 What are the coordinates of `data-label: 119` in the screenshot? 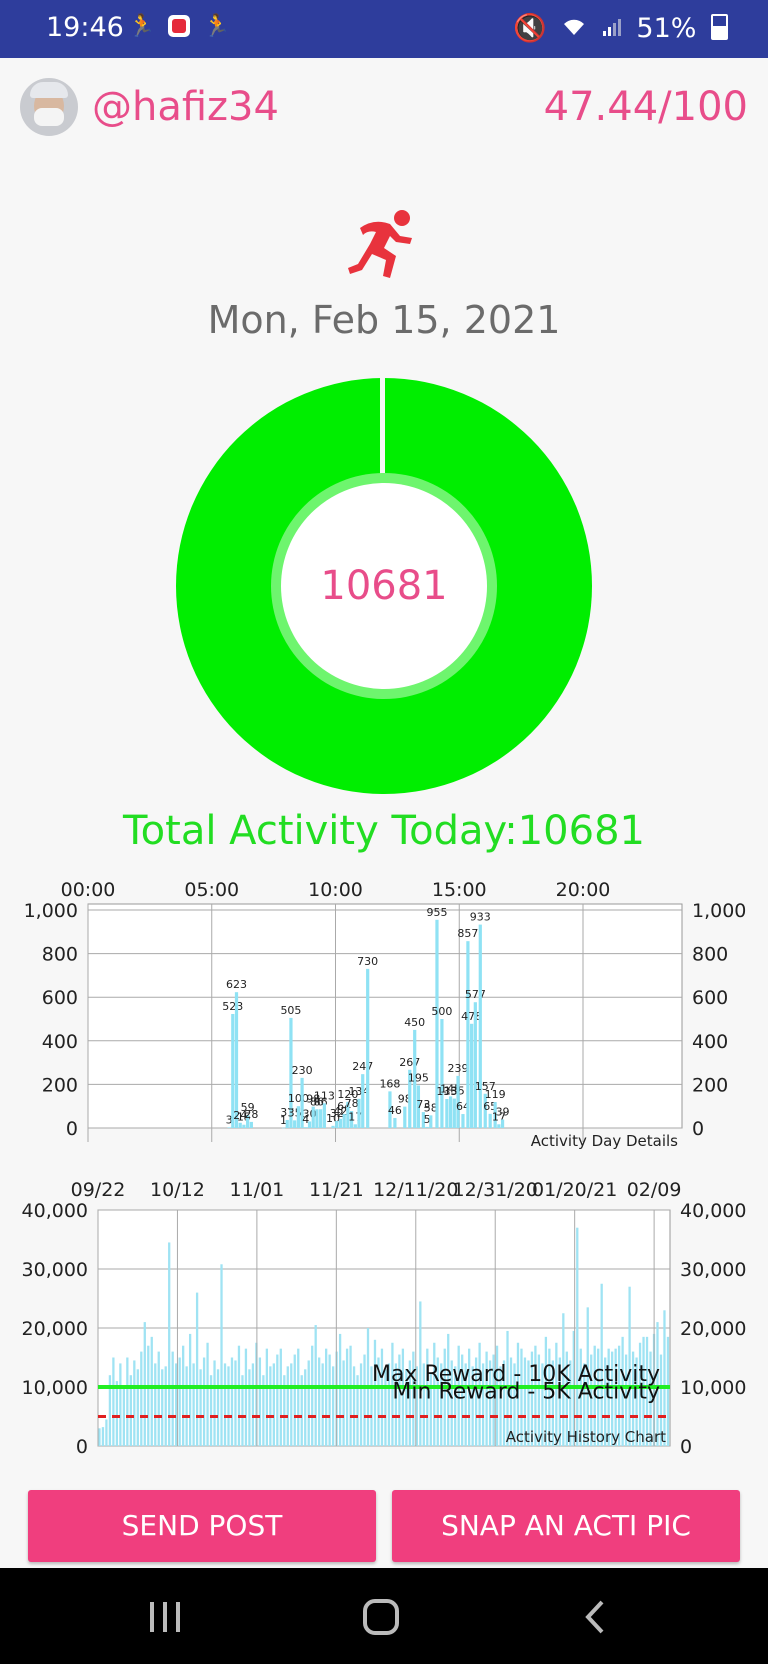 It's located at (495, 1094).